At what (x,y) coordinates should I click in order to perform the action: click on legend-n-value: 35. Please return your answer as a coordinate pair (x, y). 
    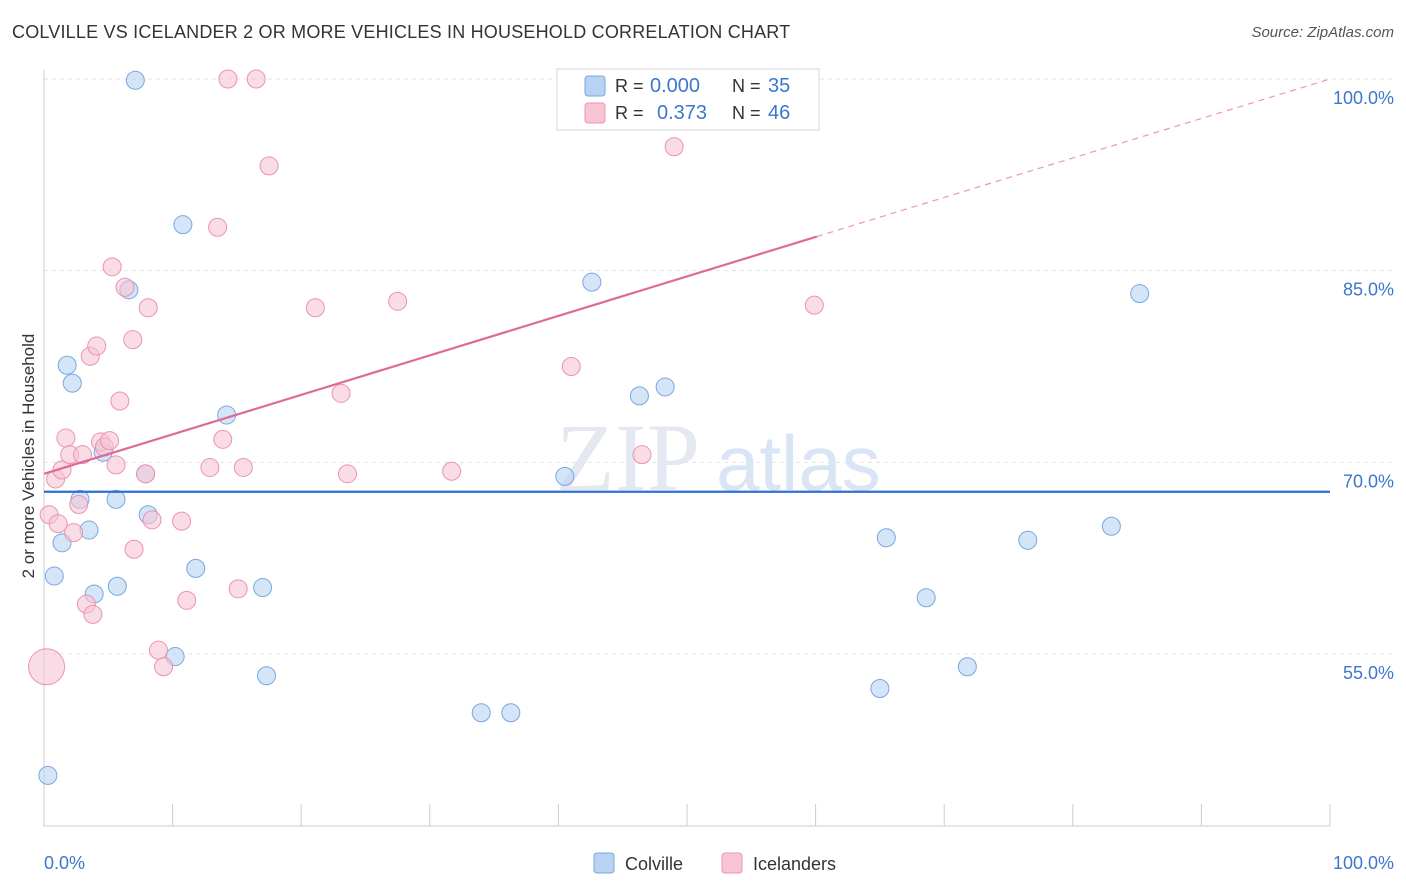
    Looking at the image, I should click on (779, 86).